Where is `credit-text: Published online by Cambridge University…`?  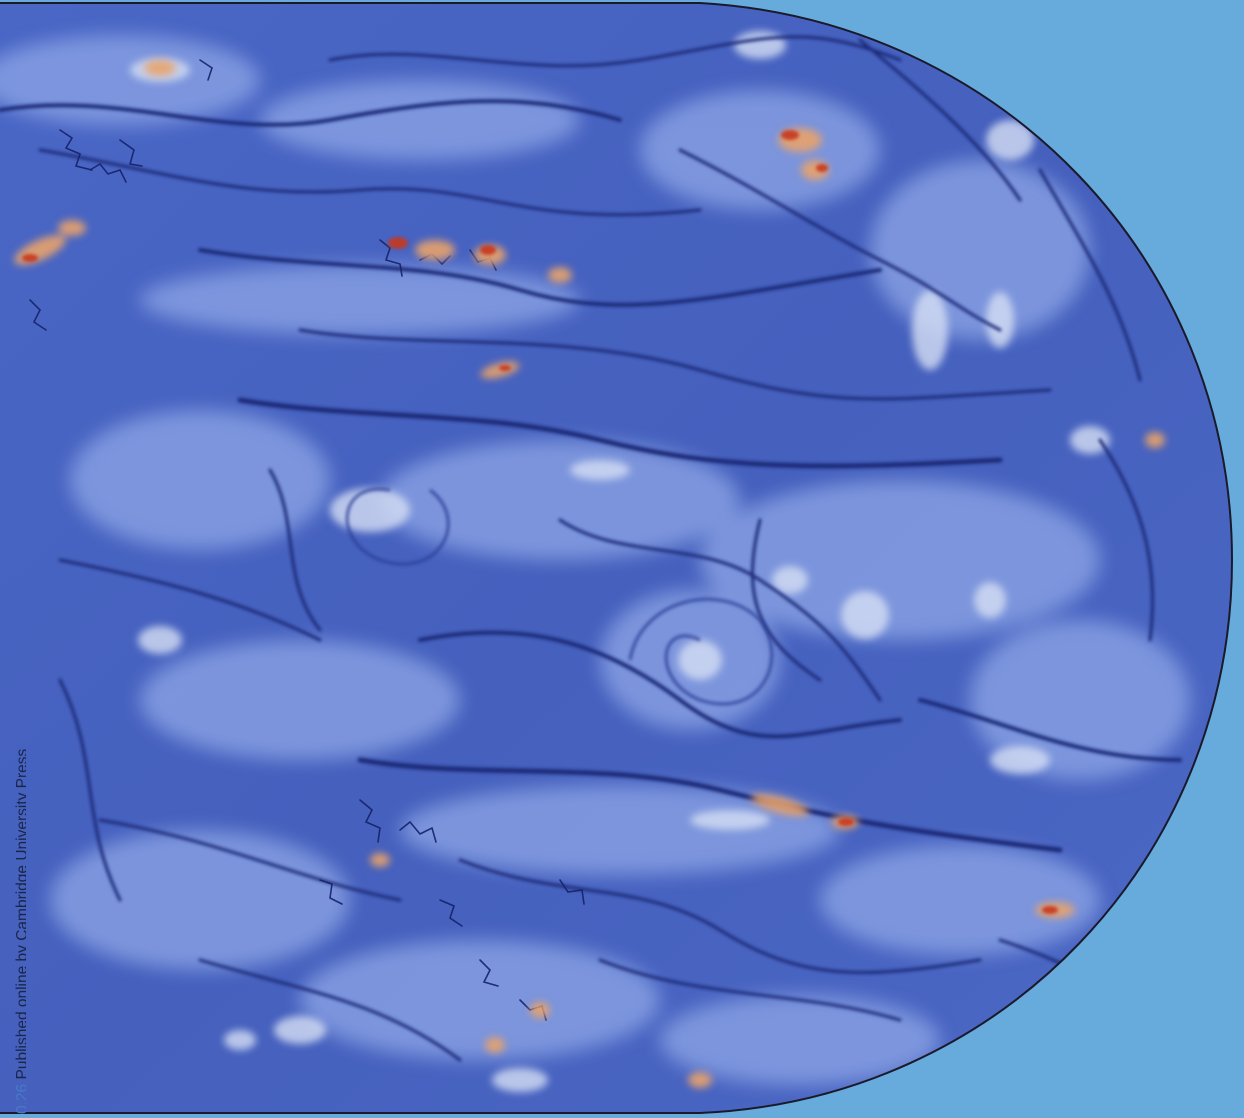 credit-text: Published online by Cambridge University… is located at coordinates (20, 914).